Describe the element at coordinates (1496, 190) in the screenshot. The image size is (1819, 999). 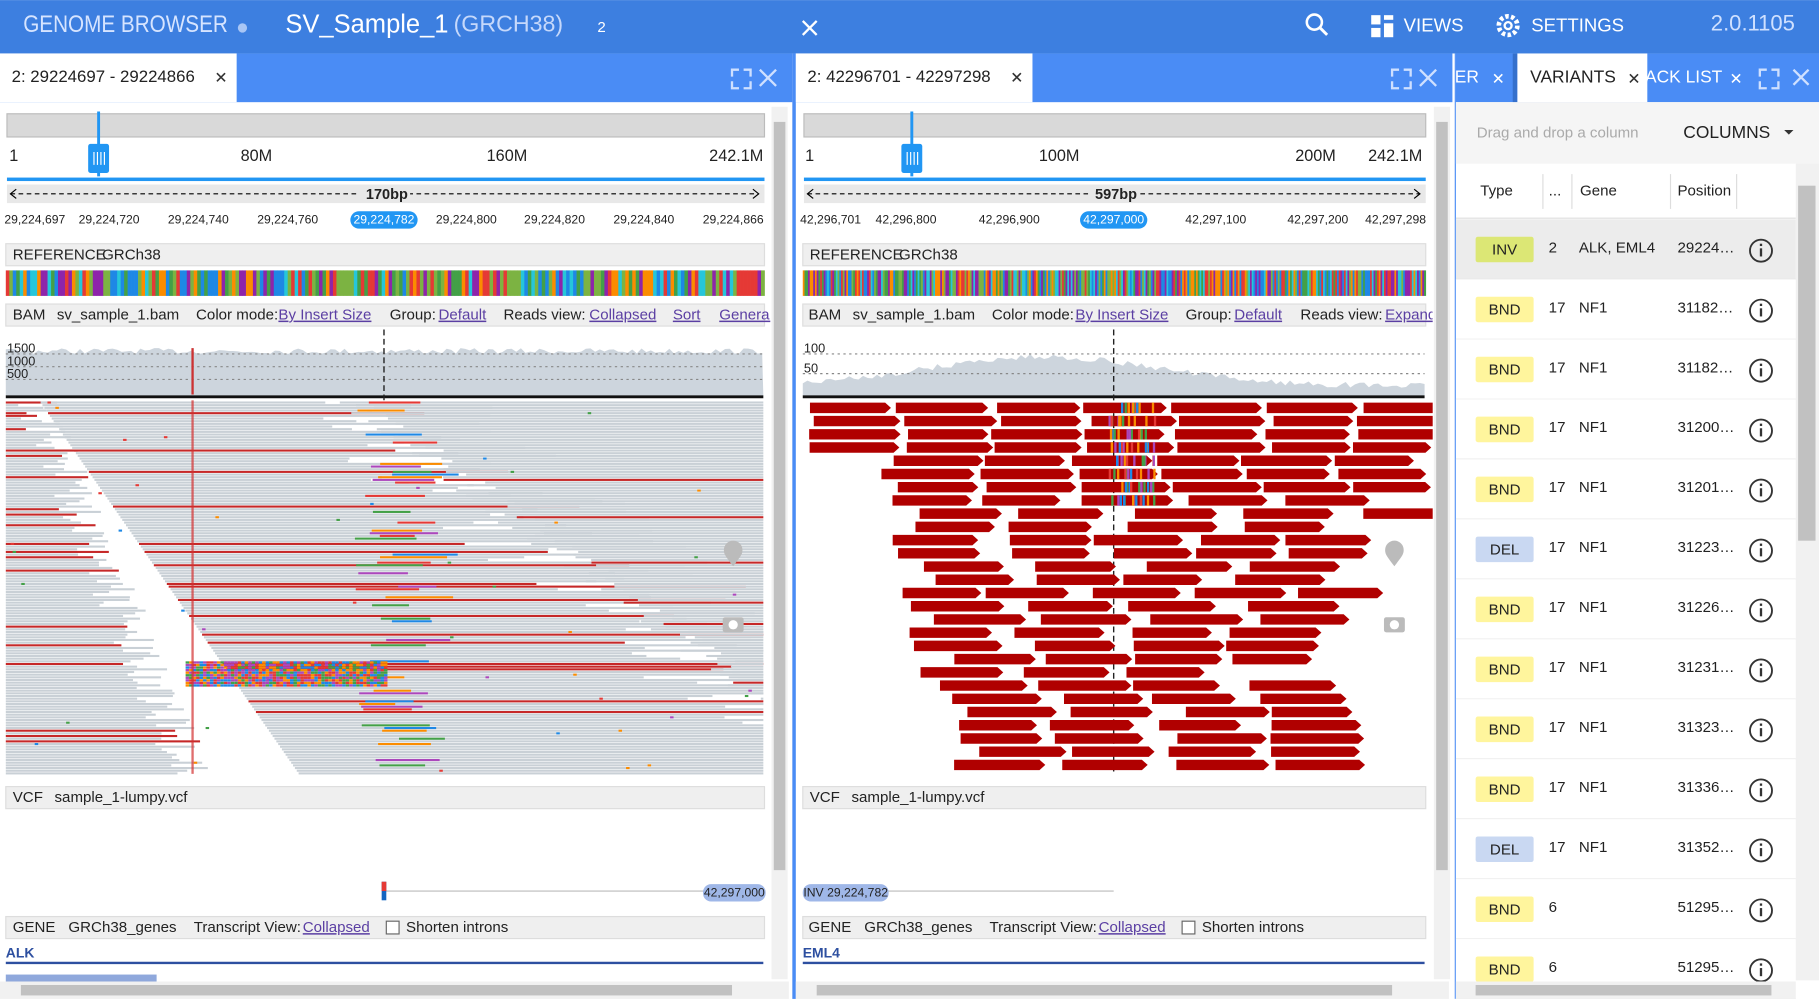
I see `column-header: Type` at that location.